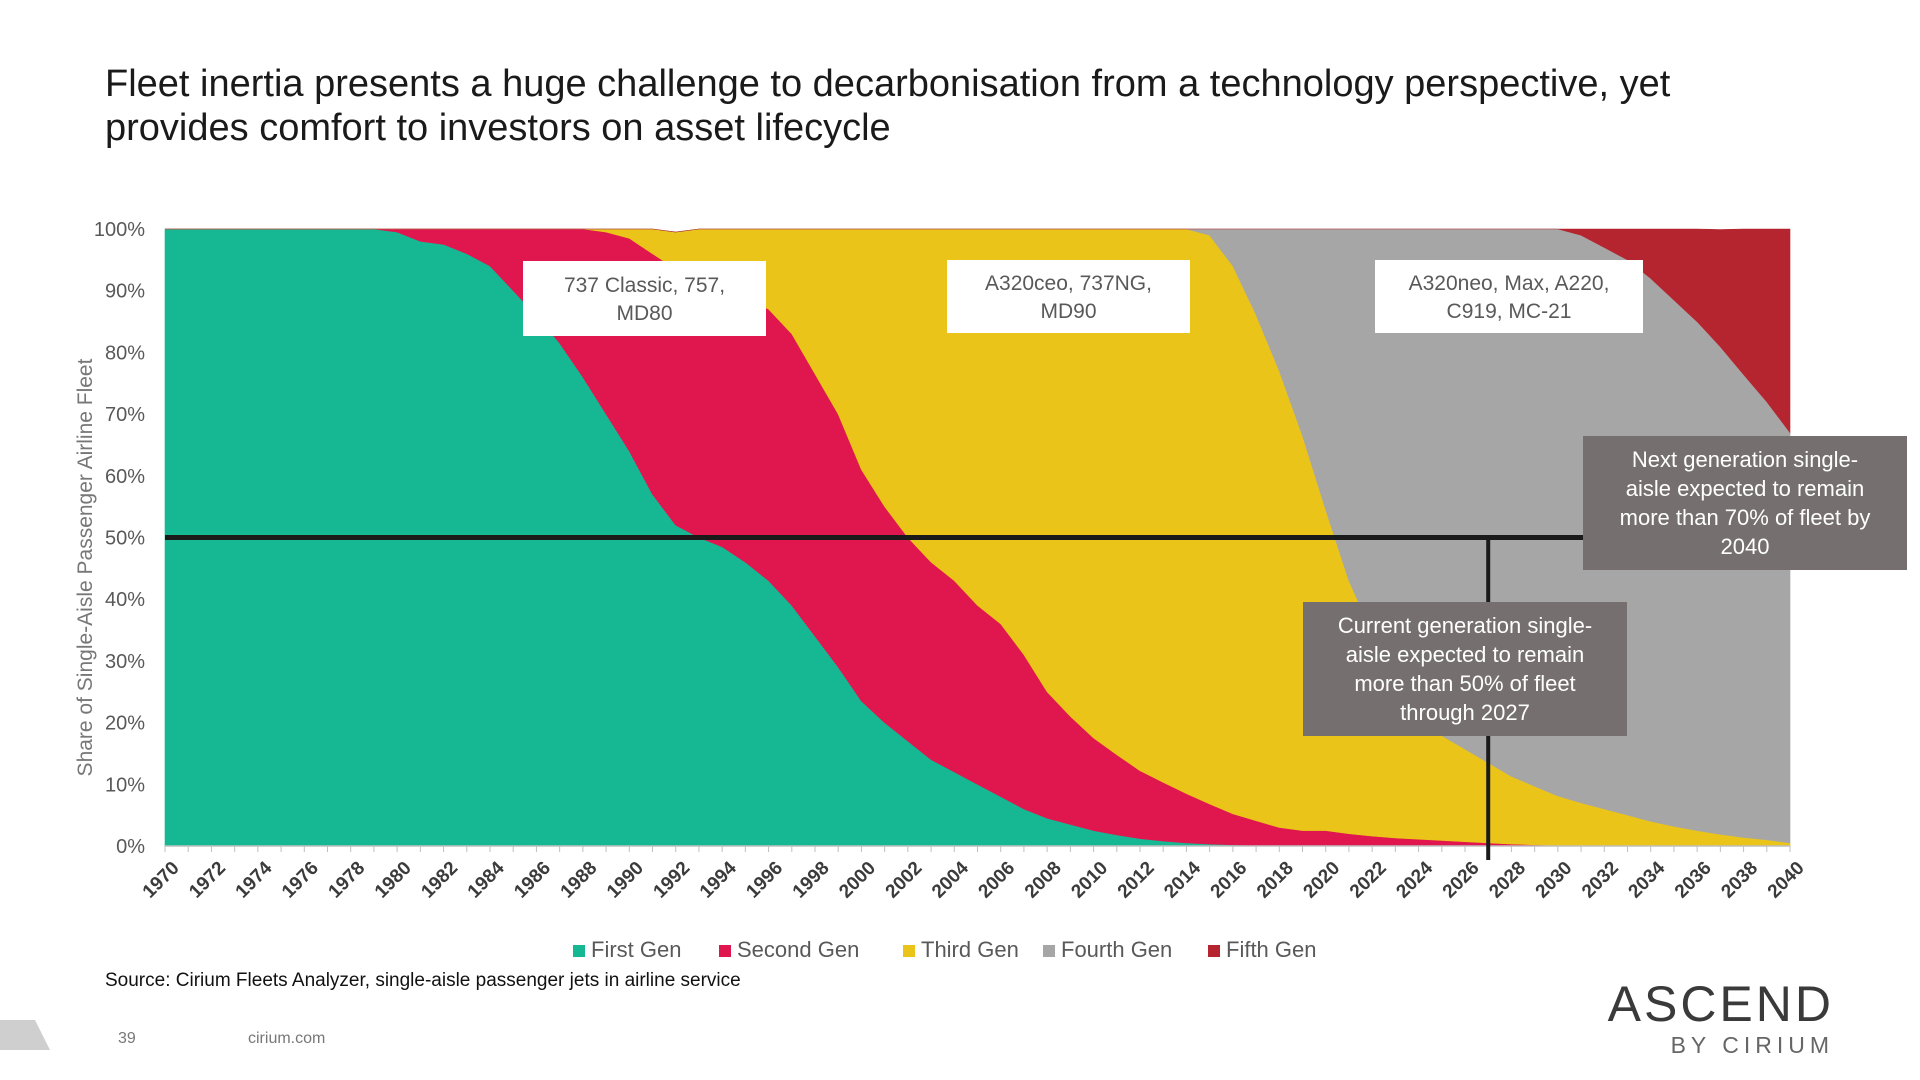  I want to click on legend-swatch-fifth-gen, so click(1214, 951).